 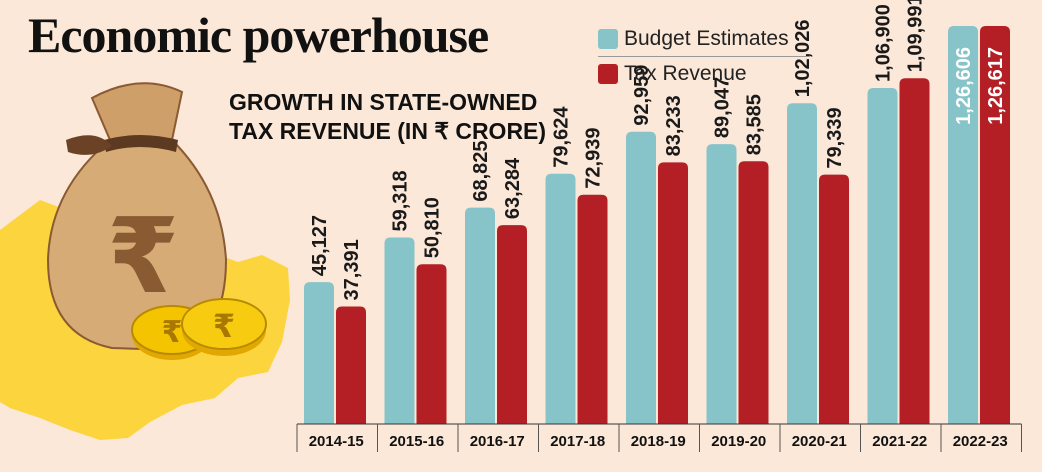 What do you see at coordinates (608, 74) in the screenshot?
I see `legend-swatch-tax` at bounding box center [608, 74].